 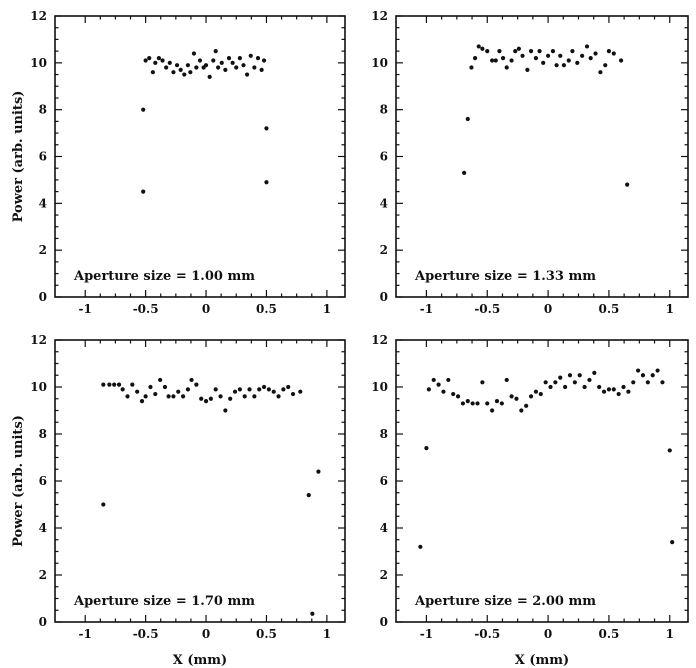 What do you see at coordinates (426, 309) in the screenshot?
I see `x-tick-label: -1` at bounding box center [426, 309].